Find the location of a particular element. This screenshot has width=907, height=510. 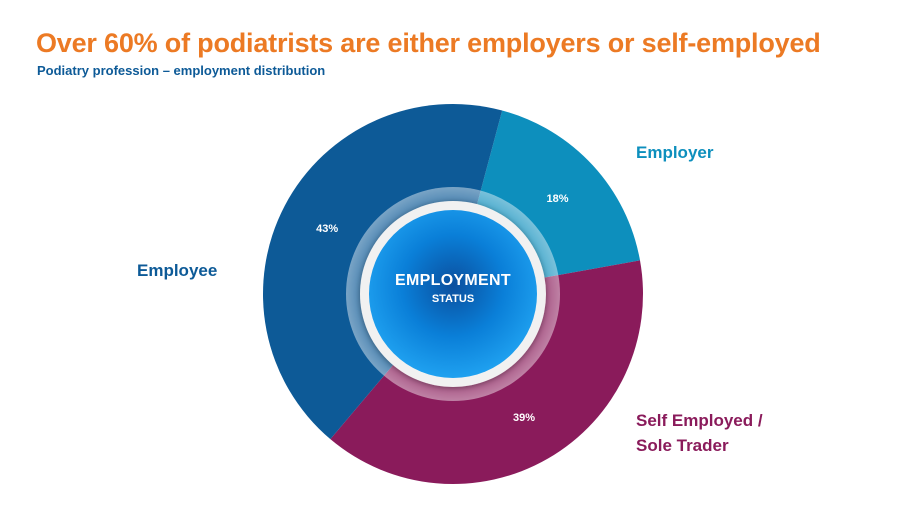

label-self-line2: Sole Trader is located at coordinates (682, 445).